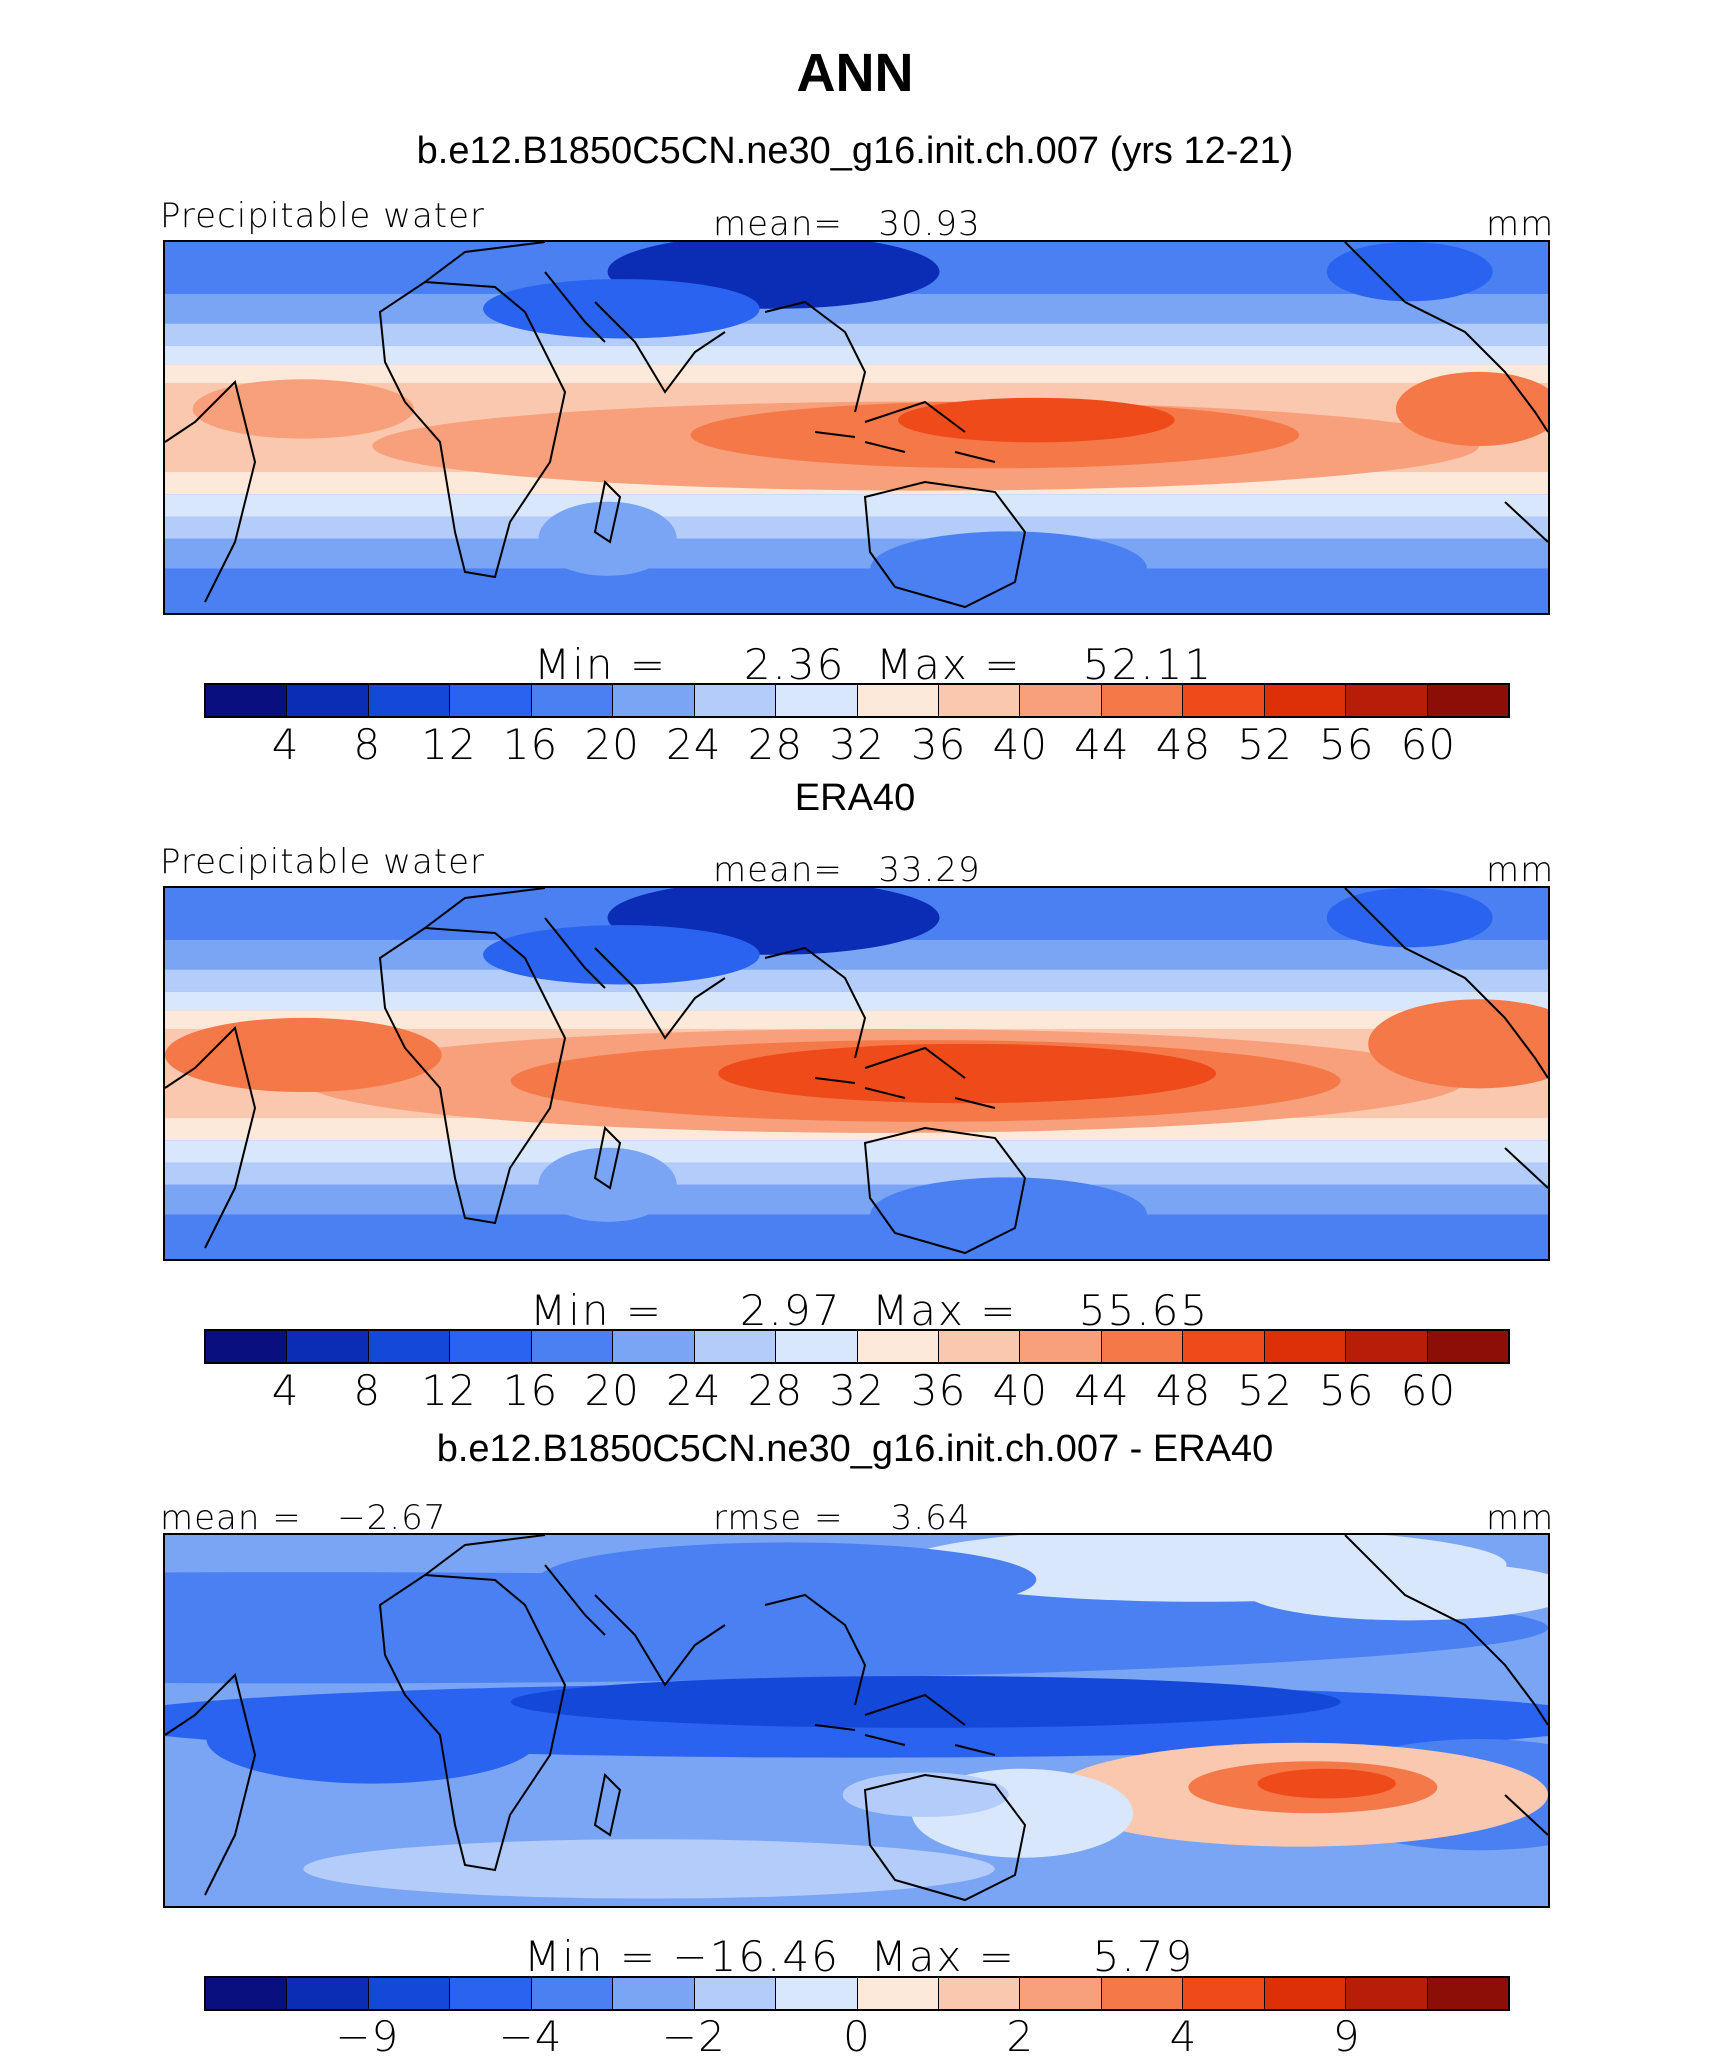  Describe the element at coordinates (694, 744) in the screenshot. I see `colorbar-tick-label: 24` at that location.